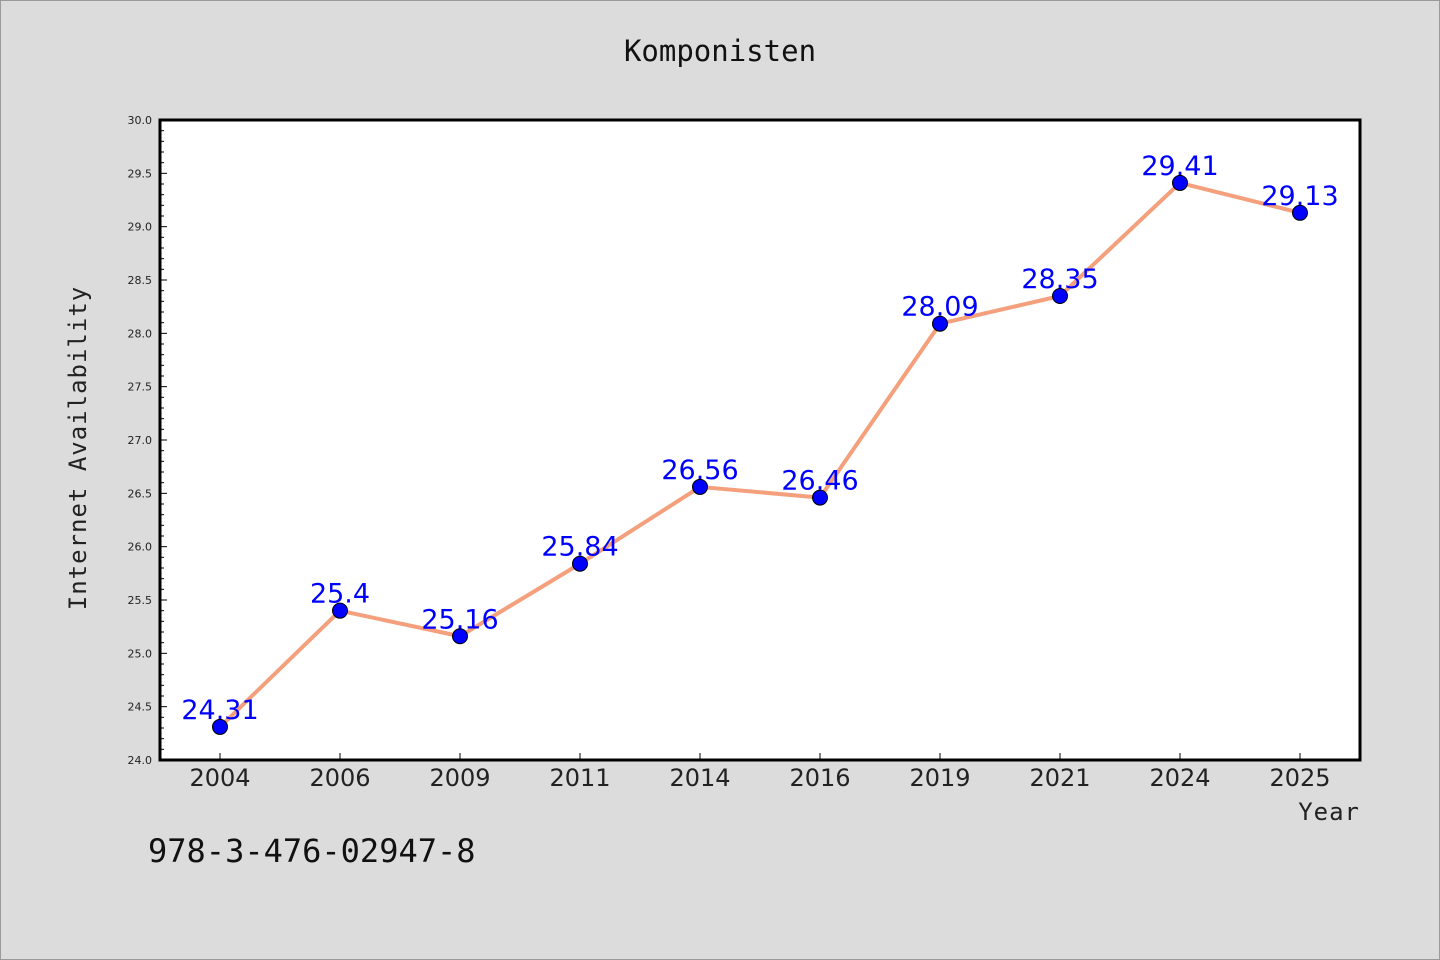  Describe the element at coordinates (140, 653) in the screenshot. I see `y-tick-label: 25.0` at that location.